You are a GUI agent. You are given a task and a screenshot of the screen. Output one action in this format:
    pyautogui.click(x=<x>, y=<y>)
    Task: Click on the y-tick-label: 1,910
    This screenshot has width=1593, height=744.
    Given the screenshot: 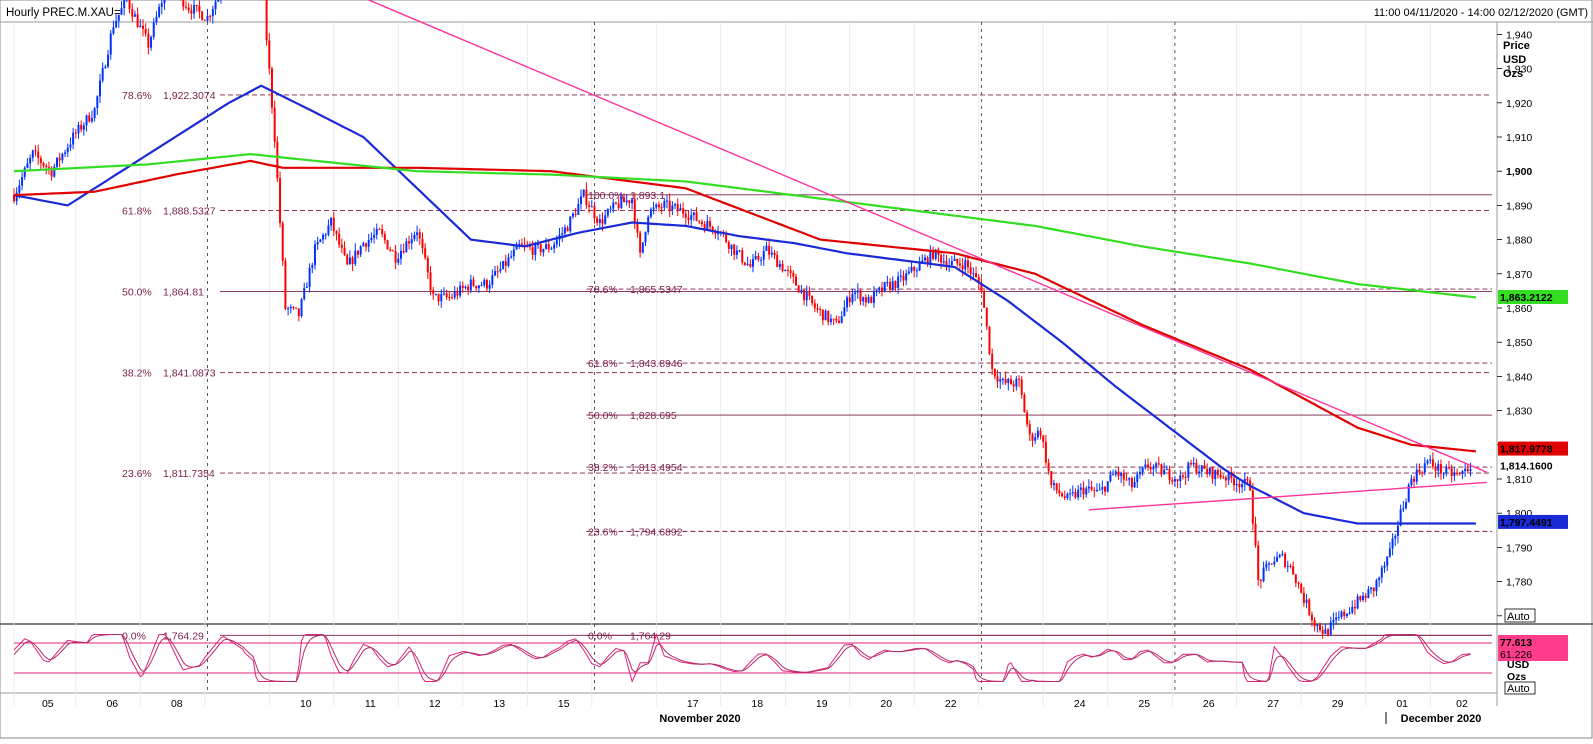 What is the action you would take?
    pyautogui.click(x=1519, y=138)
    